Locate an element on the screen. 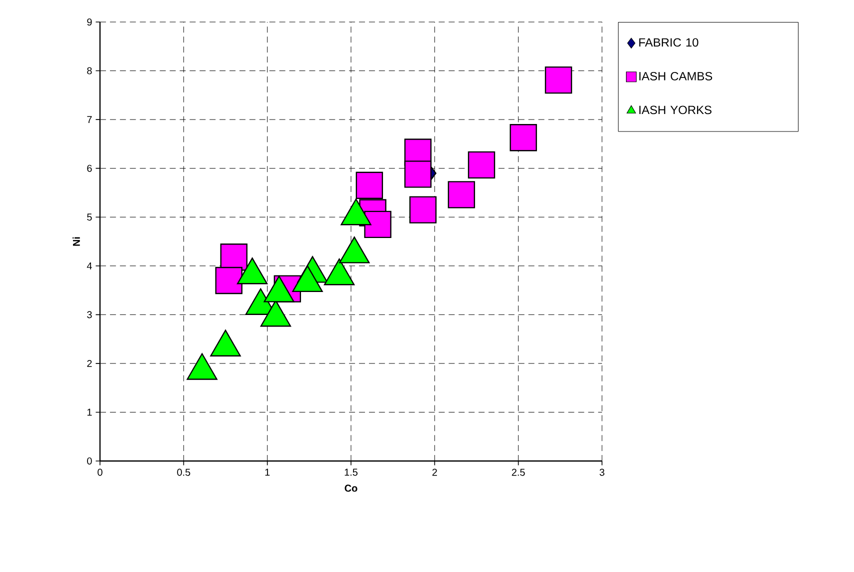  x-tick-label: 3 is located at coordinates (602, 472).